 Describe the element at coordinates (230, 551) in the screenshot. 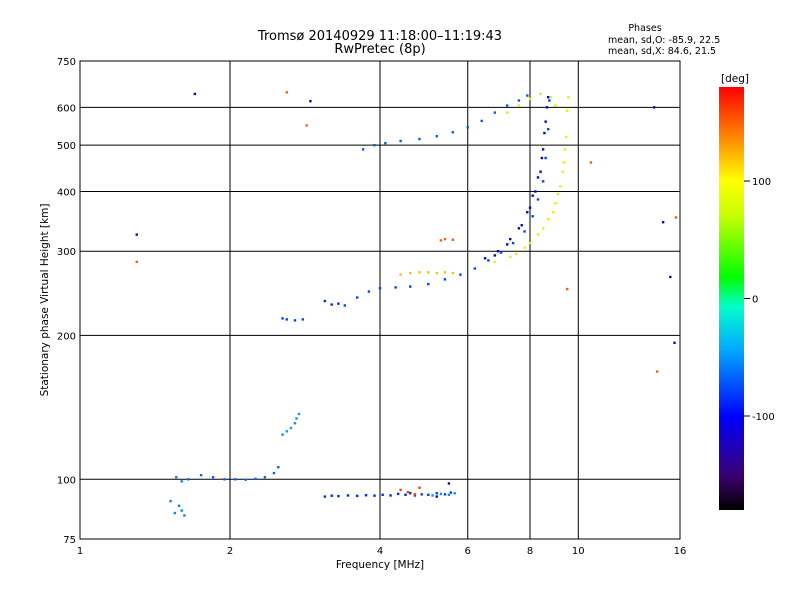

I see `x-tick-label: 2` at that location.